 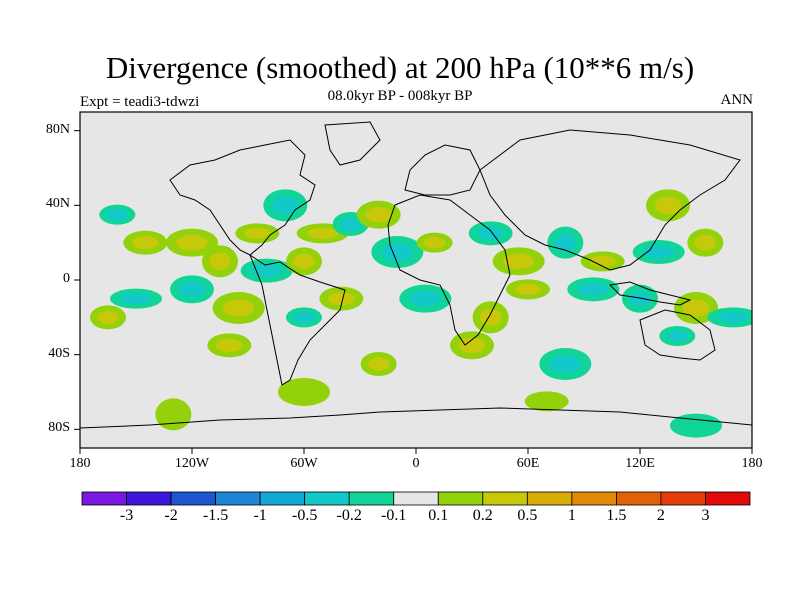 What do you see at coordinates (304, 463) in the screenshot?
I see `lon-tick-label: 60W` at bounding box center [304, 463].